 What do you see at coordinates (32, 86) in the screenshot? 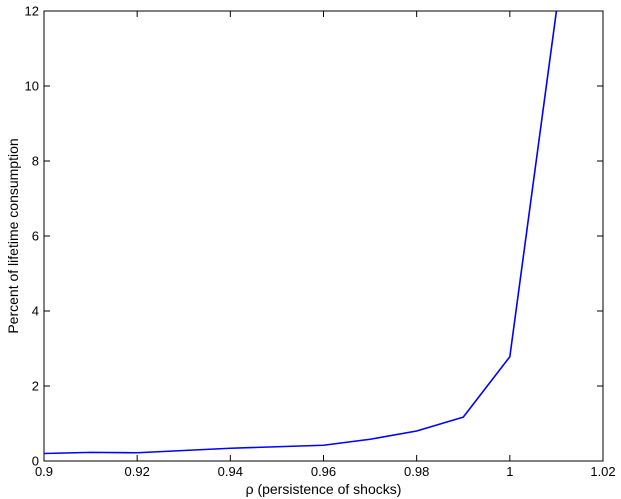
I see `y-tick-label: 10` at bounding box center [32, 86].